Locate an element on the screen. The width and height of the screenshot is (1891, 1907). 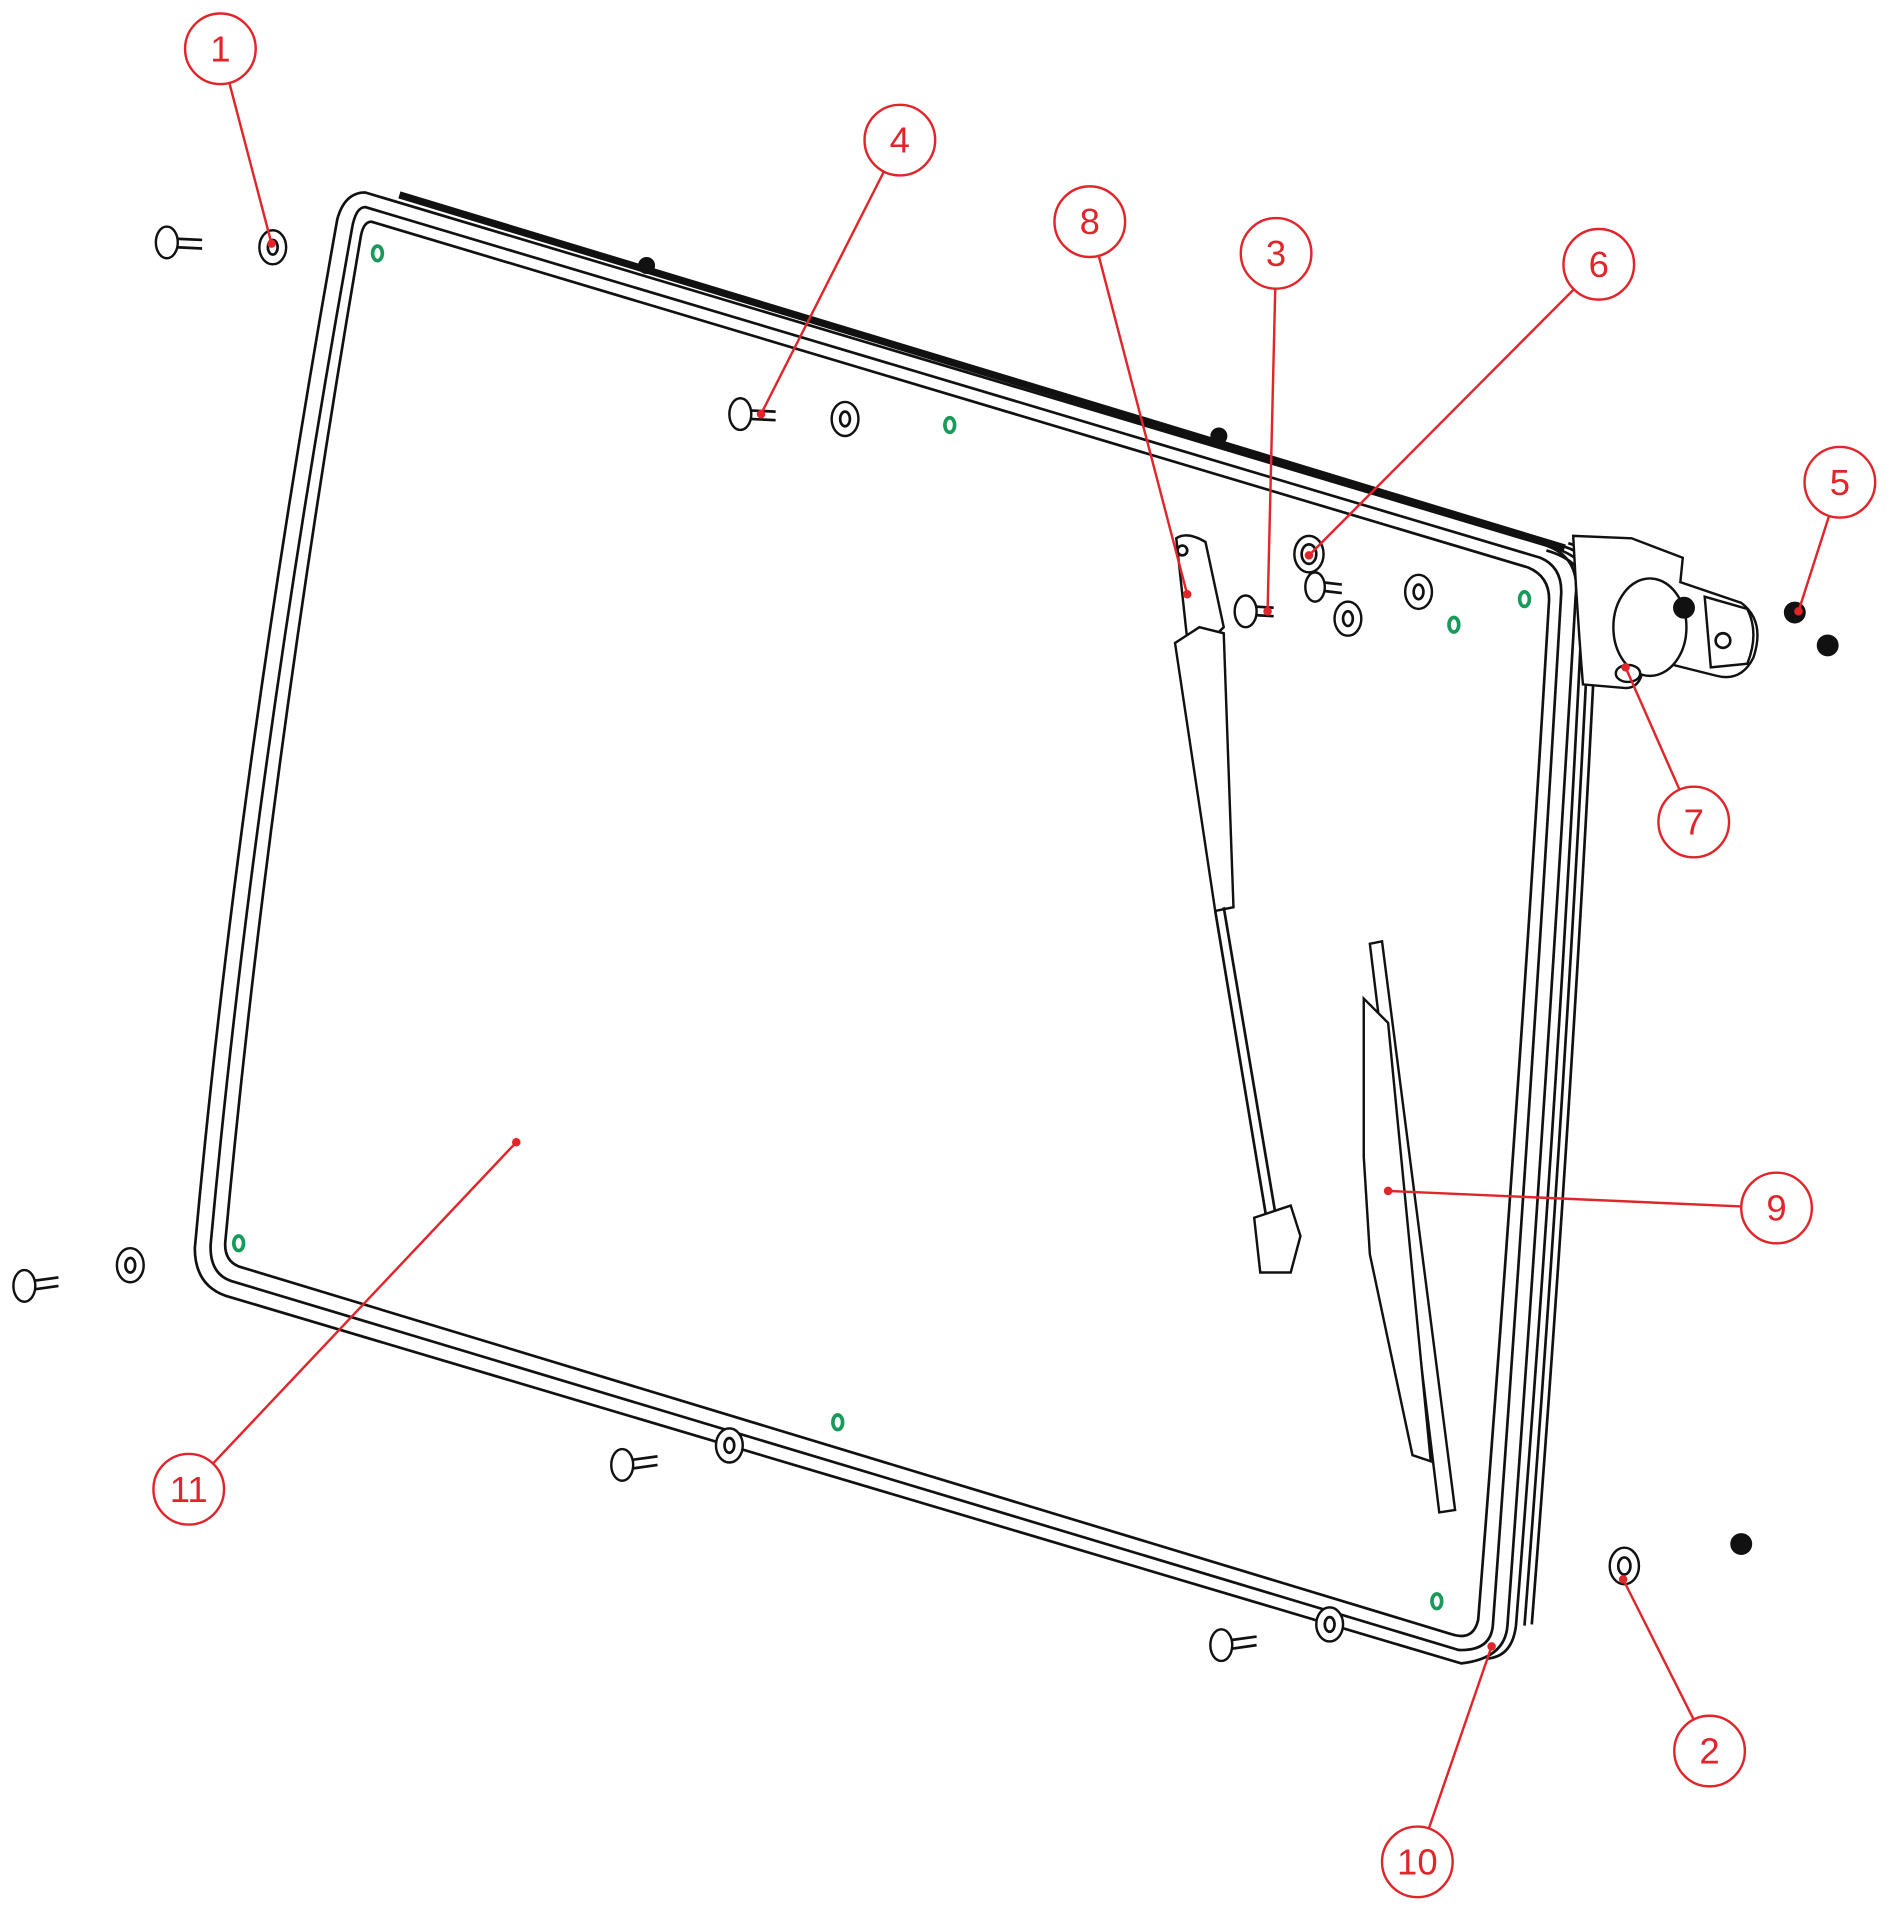
callout-label: 5 is located at coordinates (1840, 482).